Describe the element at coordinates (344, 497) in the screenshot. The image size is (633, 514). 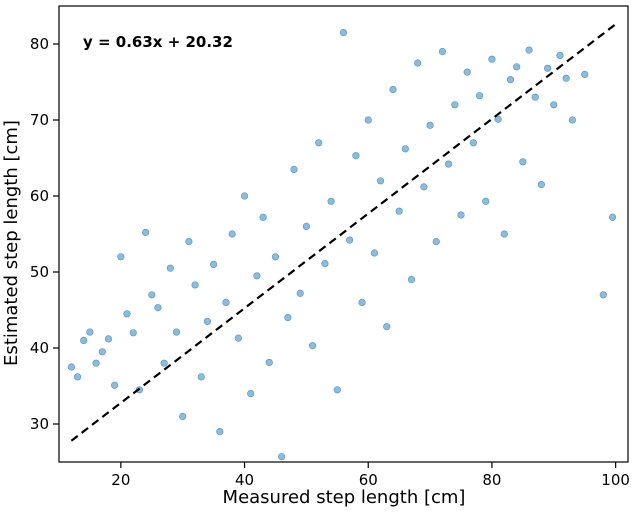
I see `x-axis-label: Measured step length [cm]` at that location.